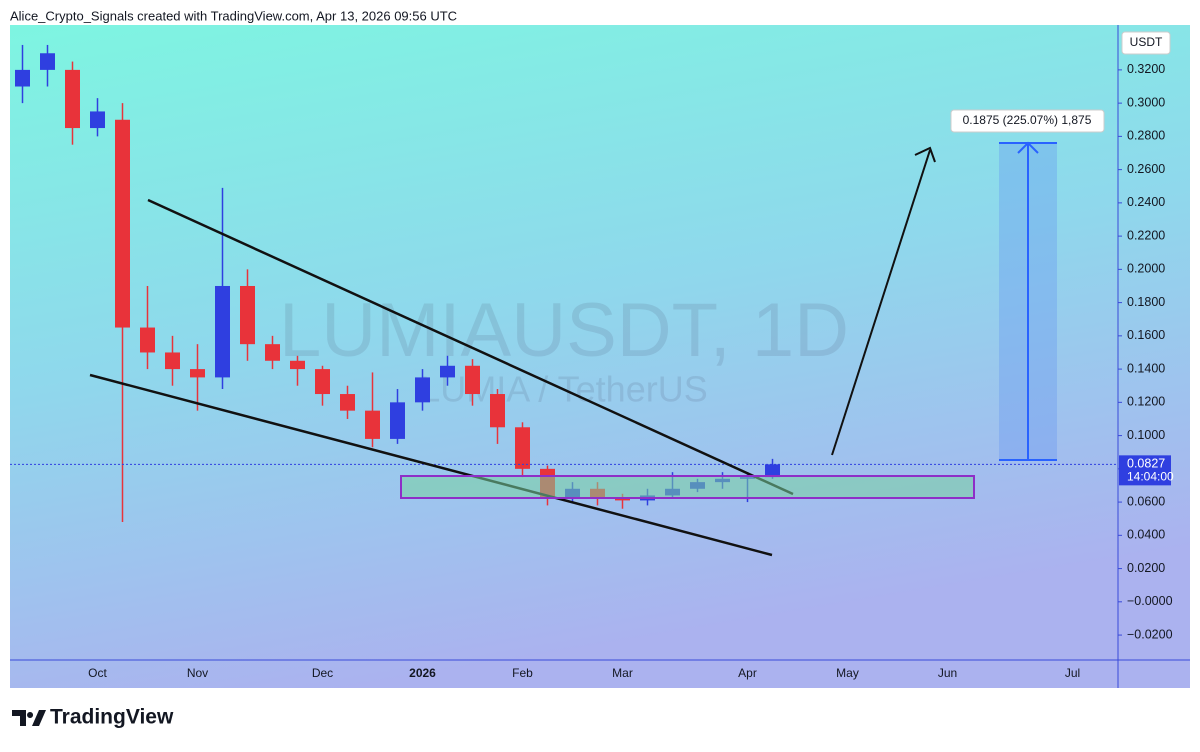 This screenshot has height=752, width=1200. I want to click on range-box, so click(687, 487).